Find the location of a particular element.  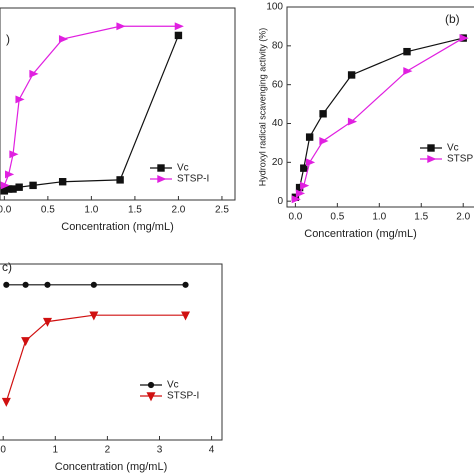

x-tick-label: 1 is located at coordinates (56, 450).